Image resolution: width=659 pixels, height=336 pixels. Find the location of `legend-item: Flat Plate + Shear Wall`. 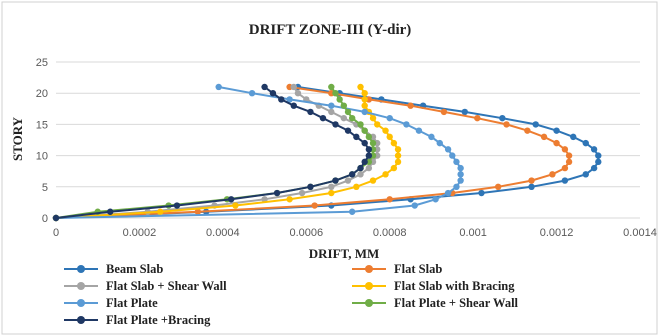

legend-item: Flat Plate + Shear Wall is located at coordinates (435, 303).